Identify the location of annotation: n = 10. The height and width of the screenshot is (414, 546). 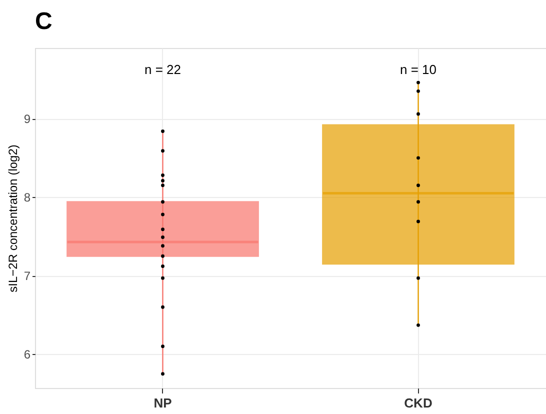
(418, 69).